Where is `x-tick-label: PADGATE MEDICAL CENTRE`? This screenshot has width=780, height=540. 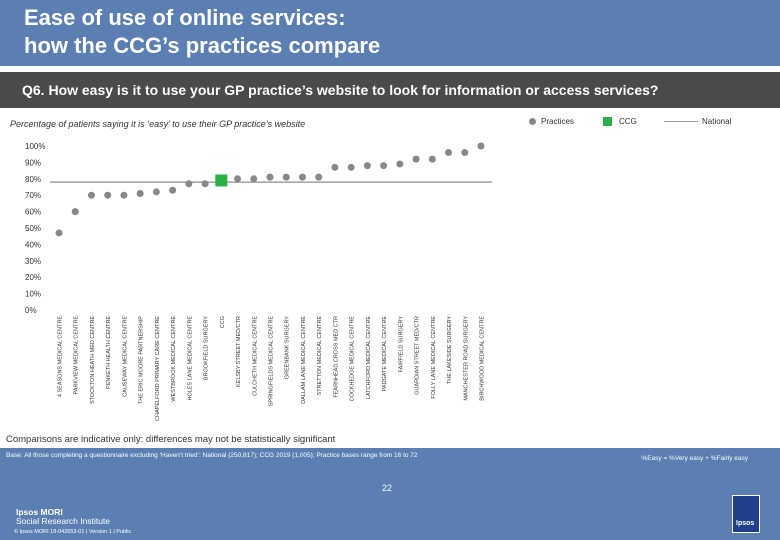 x-tick-label: PADGATE MEDICAL CENTRE is located at coordinates (385, 354).